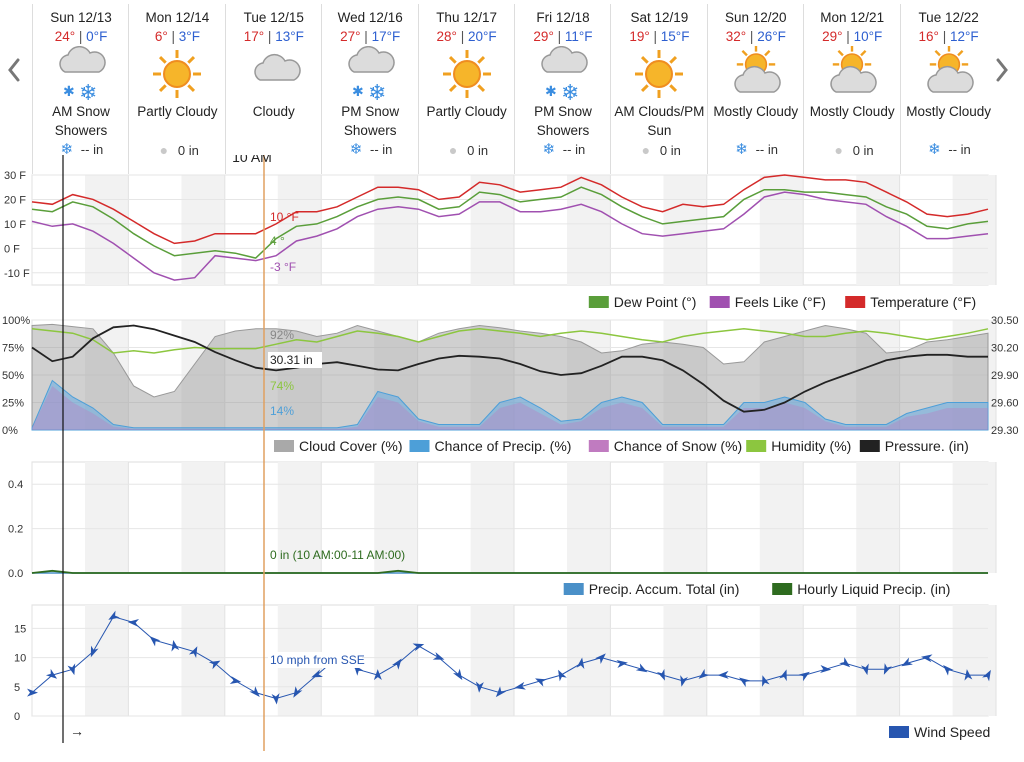 The height and width of the screenshot is (762, 1024). I want to click on y-tick-label: 20 F, so click(15, 200).